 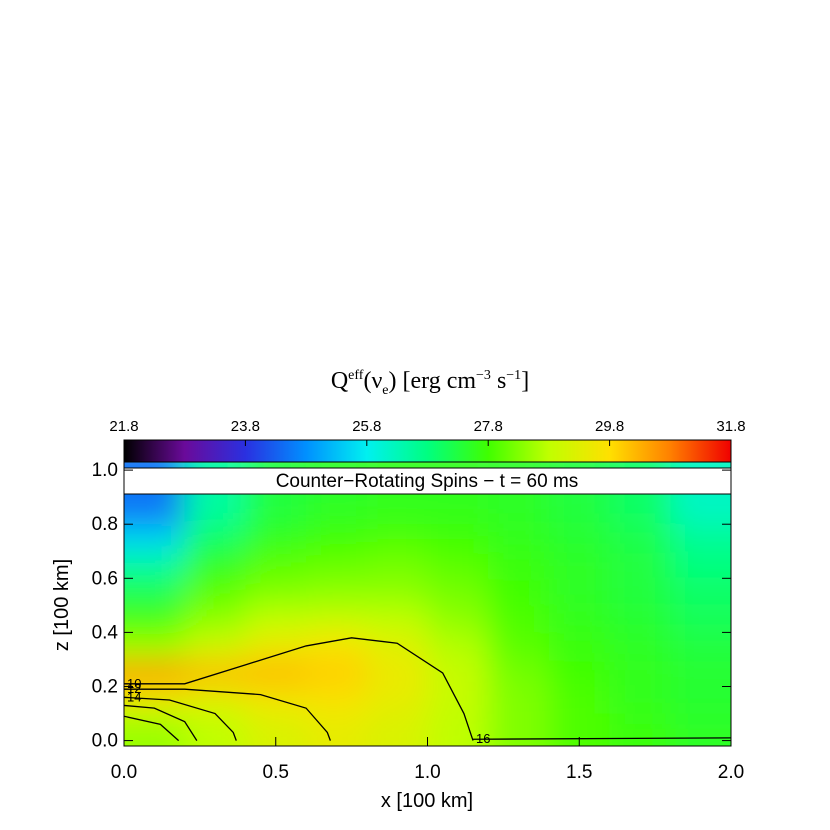 I want to click on panel-label: Counter−Rotating Spins − t = 60 ms, so click(x=427, y=481).